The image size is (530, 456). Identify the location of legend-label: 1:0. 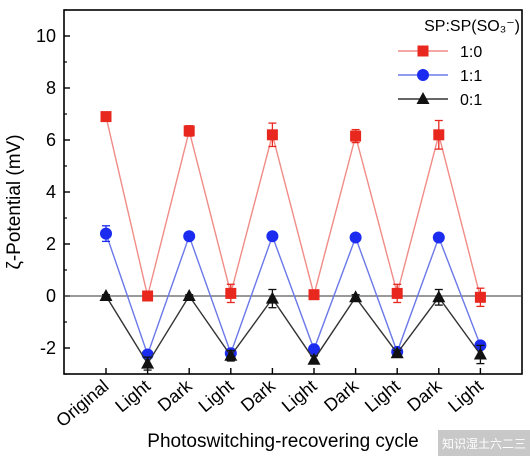
(471, 52).